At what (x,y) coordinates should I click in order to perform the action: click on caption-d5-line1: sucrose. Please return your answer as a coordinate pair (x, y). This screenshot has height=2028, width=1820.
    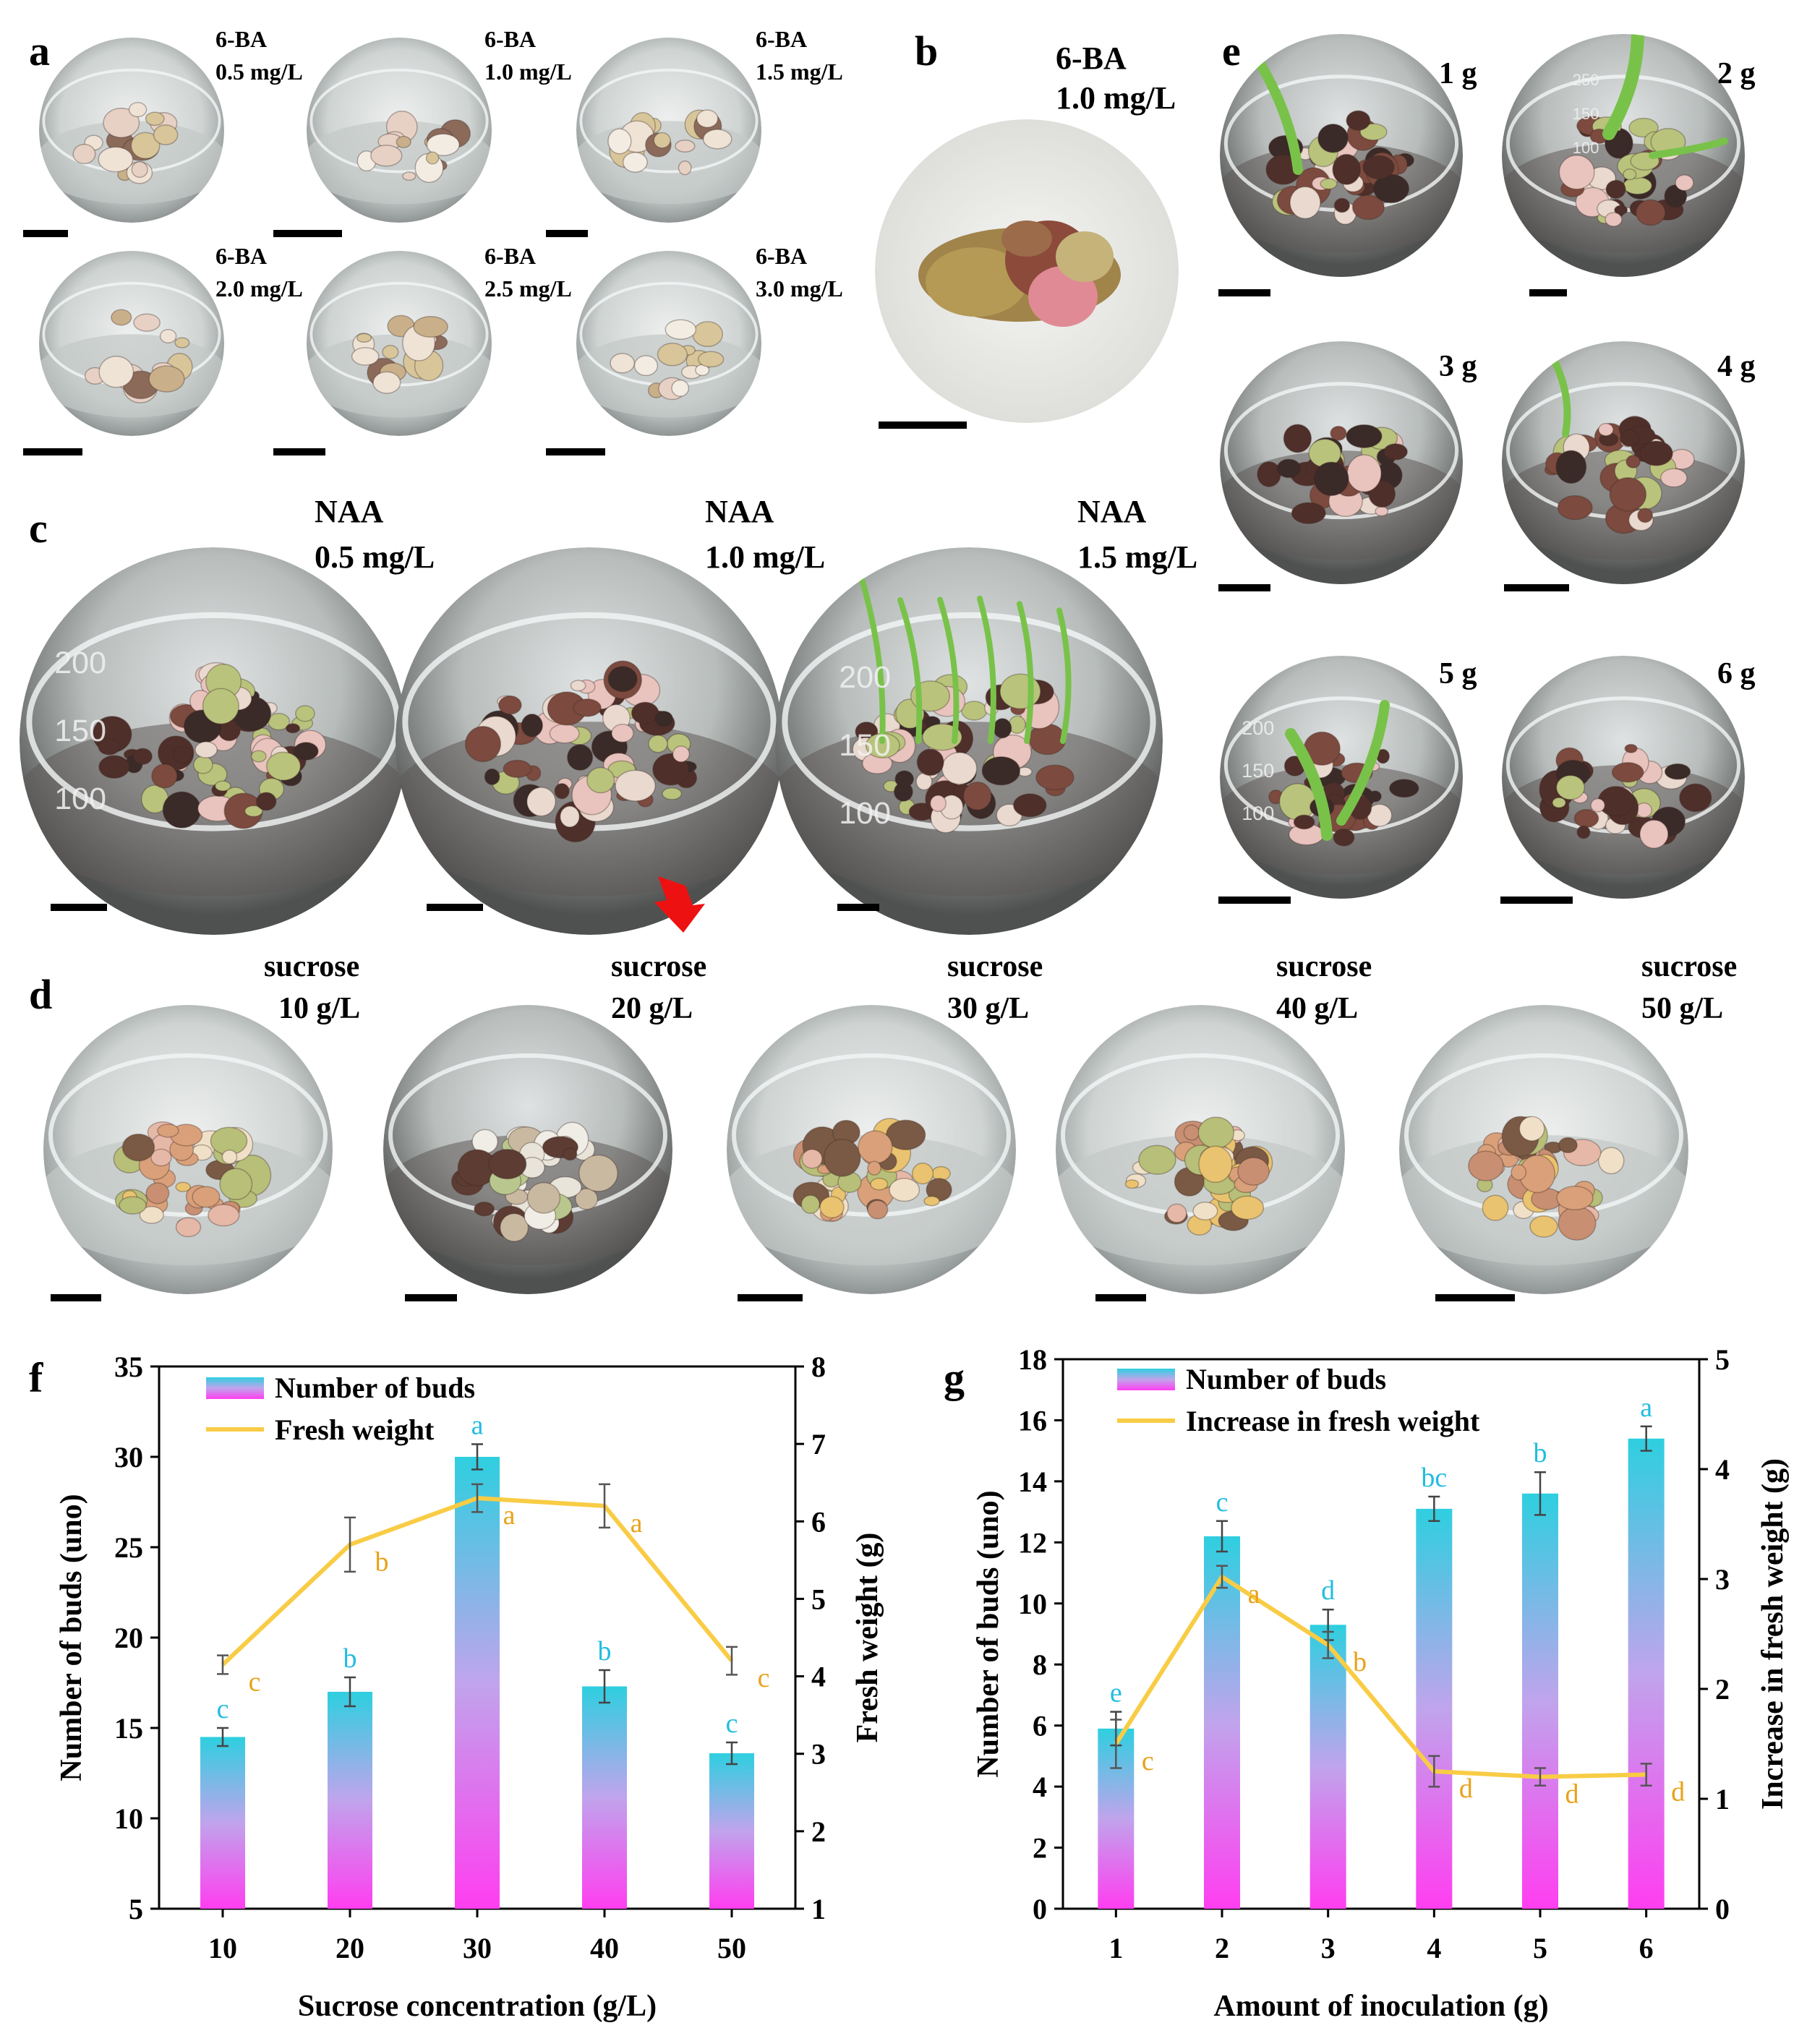
    Looking at the image, I should click on (1689, 966).